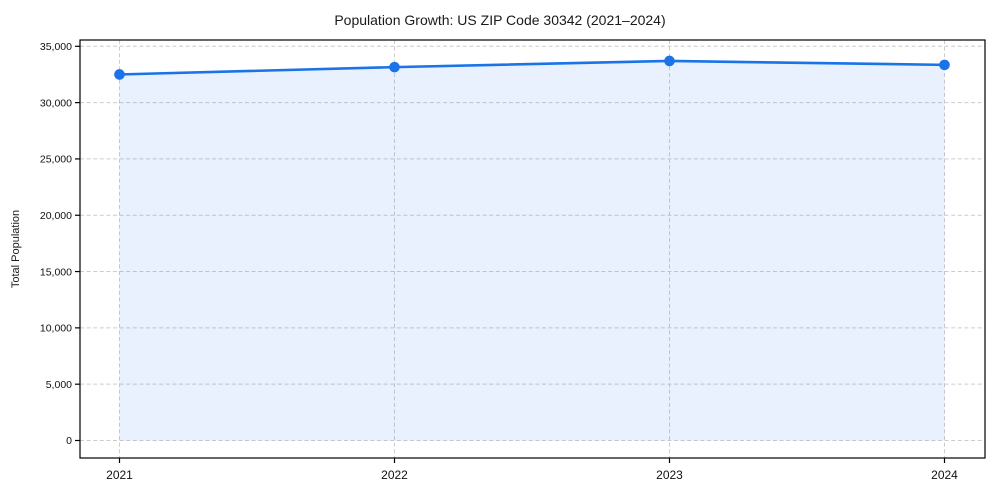 The width and height of the screenshot is (1000, 500). What do you see at coordinates (394, 475) in the screenshot?
I see `x-tick-label: 2022` at bounding box center [394, 475].